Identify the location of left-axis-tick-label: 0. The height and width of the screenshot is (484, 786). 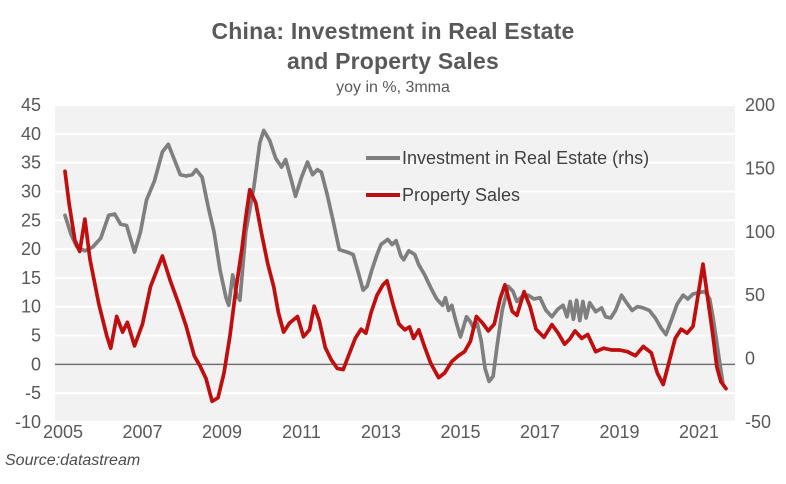
(36, 364).